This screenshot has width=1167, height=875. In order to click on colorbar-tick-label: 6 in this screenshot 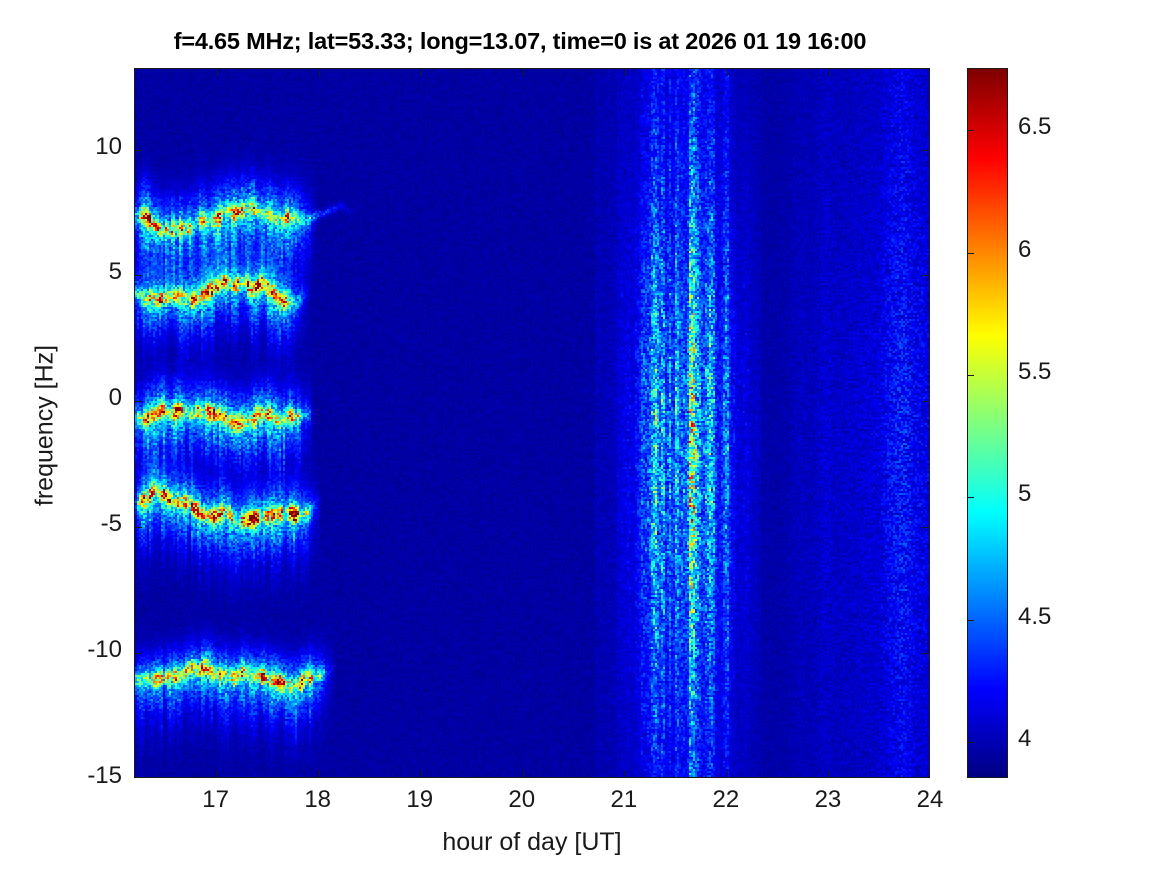, I will do `click(1025, 249)`.